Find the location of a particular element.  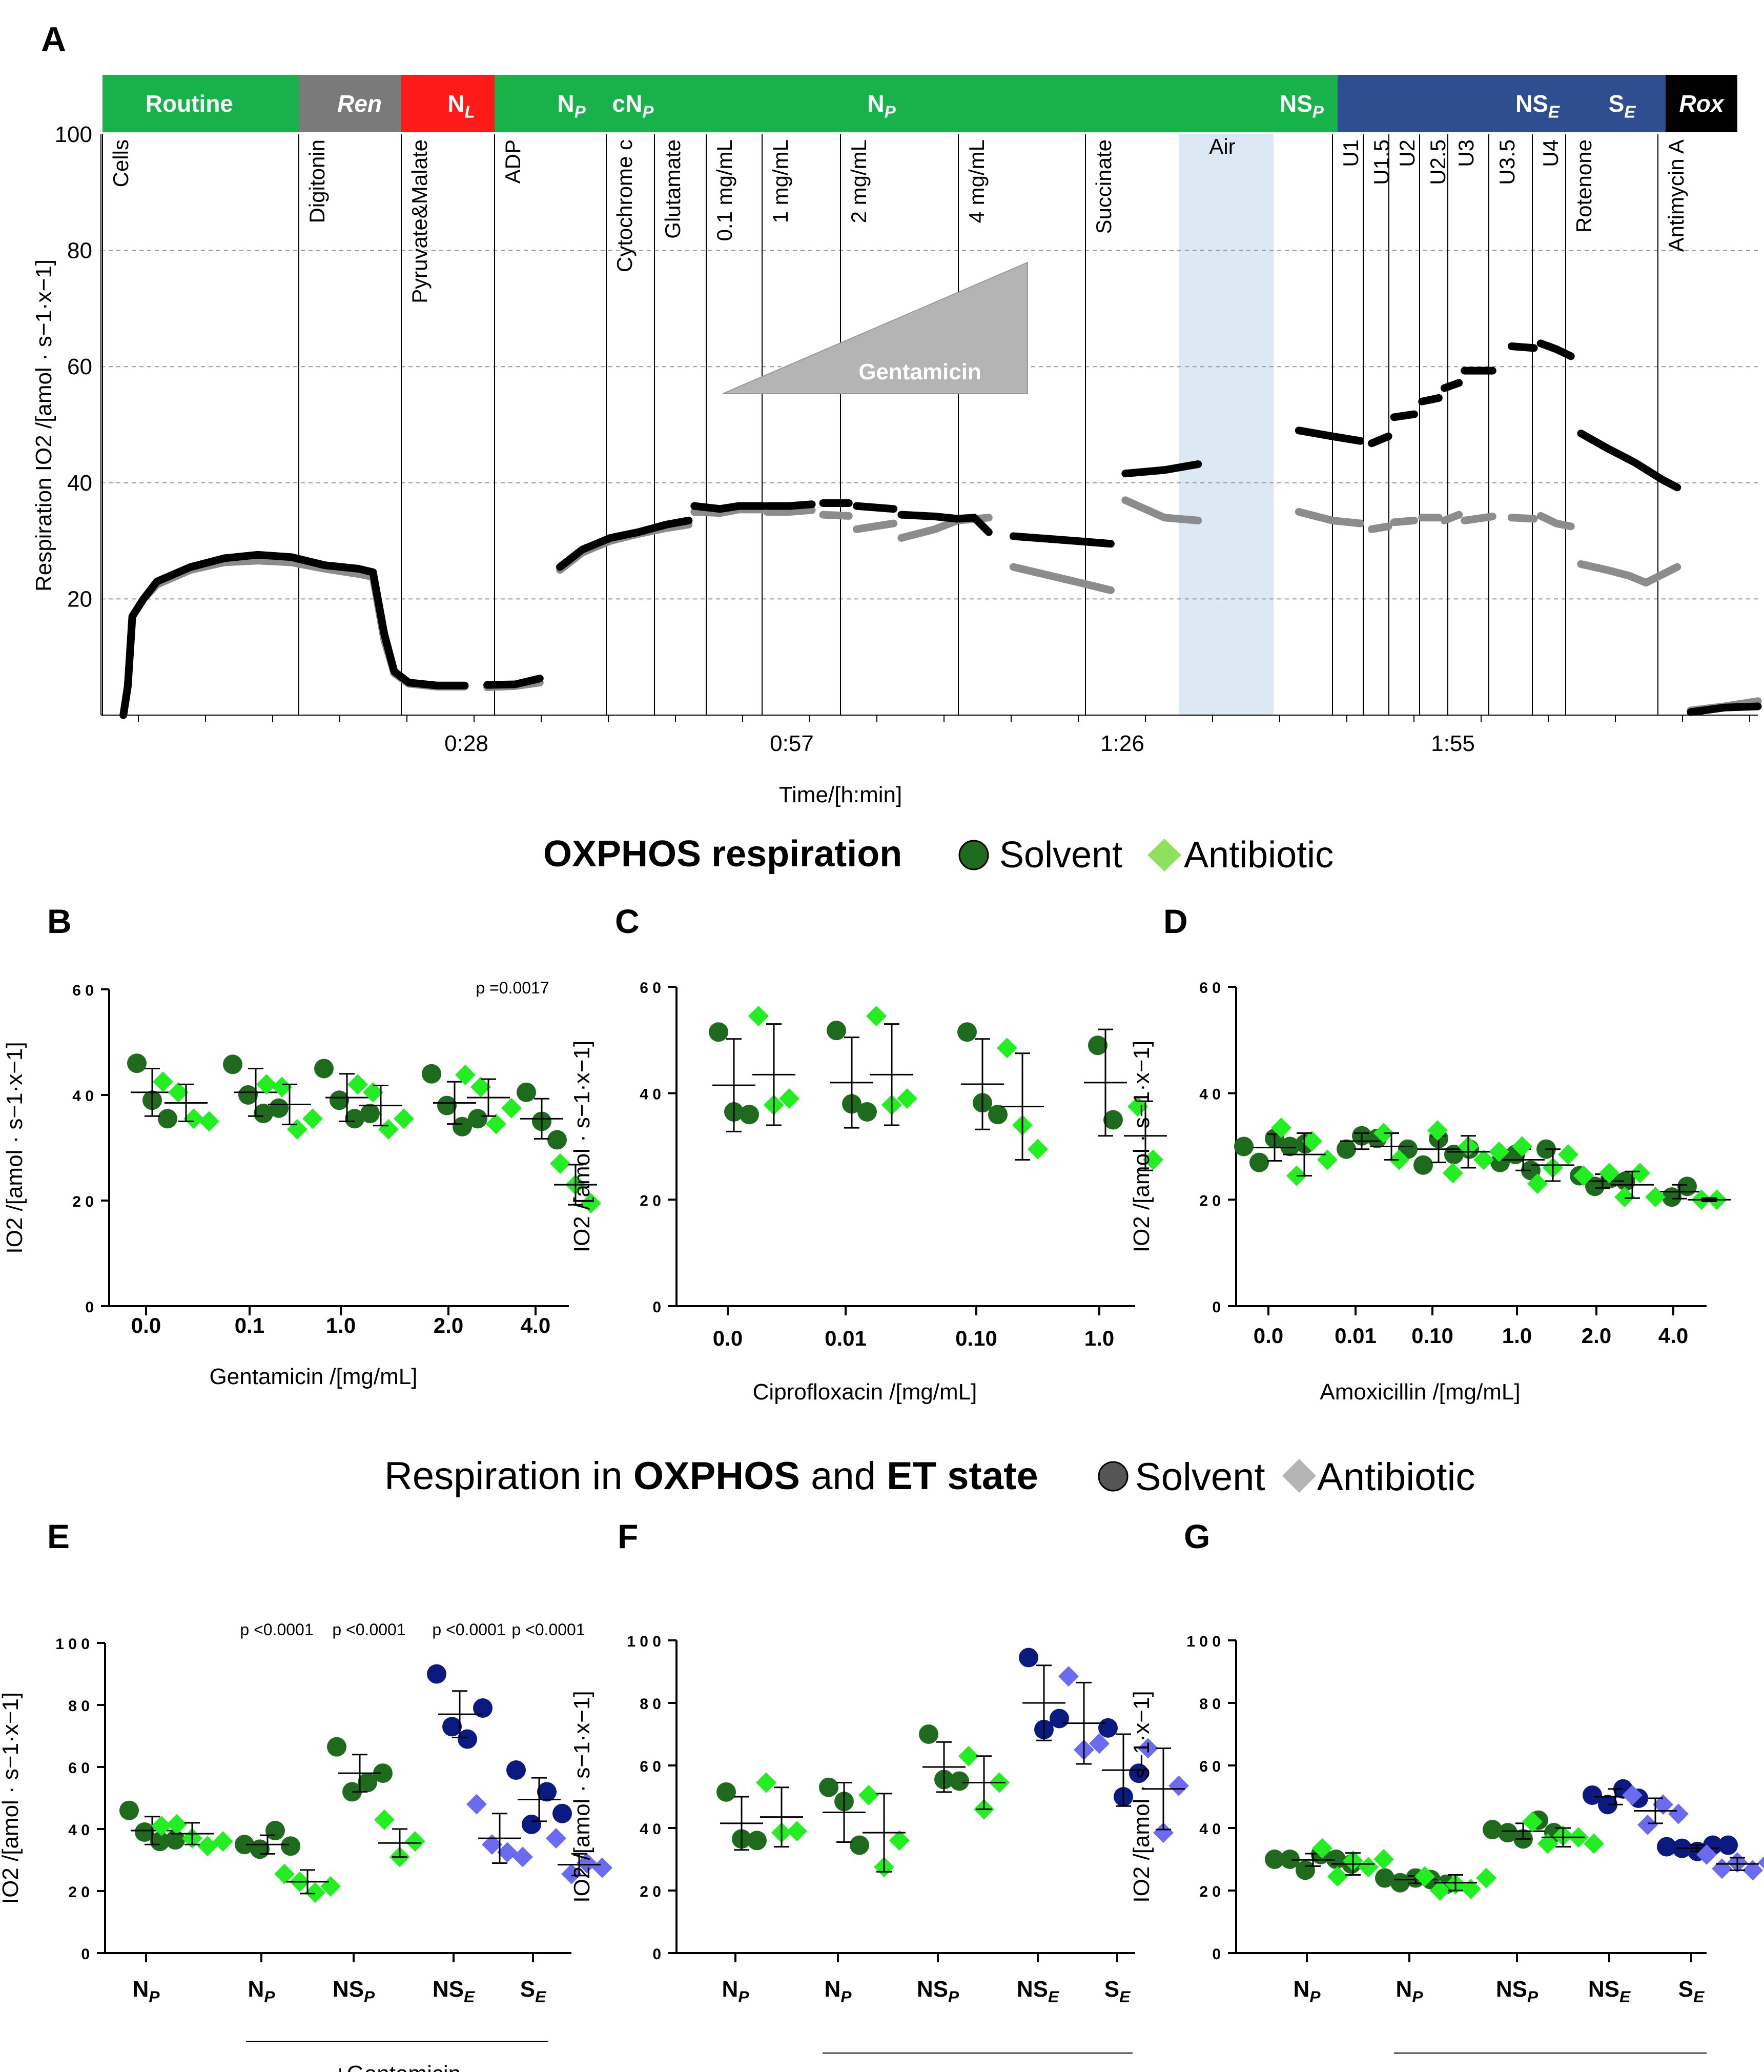

x-tick-label: 1.0 is located at coordinates (341, 1325).